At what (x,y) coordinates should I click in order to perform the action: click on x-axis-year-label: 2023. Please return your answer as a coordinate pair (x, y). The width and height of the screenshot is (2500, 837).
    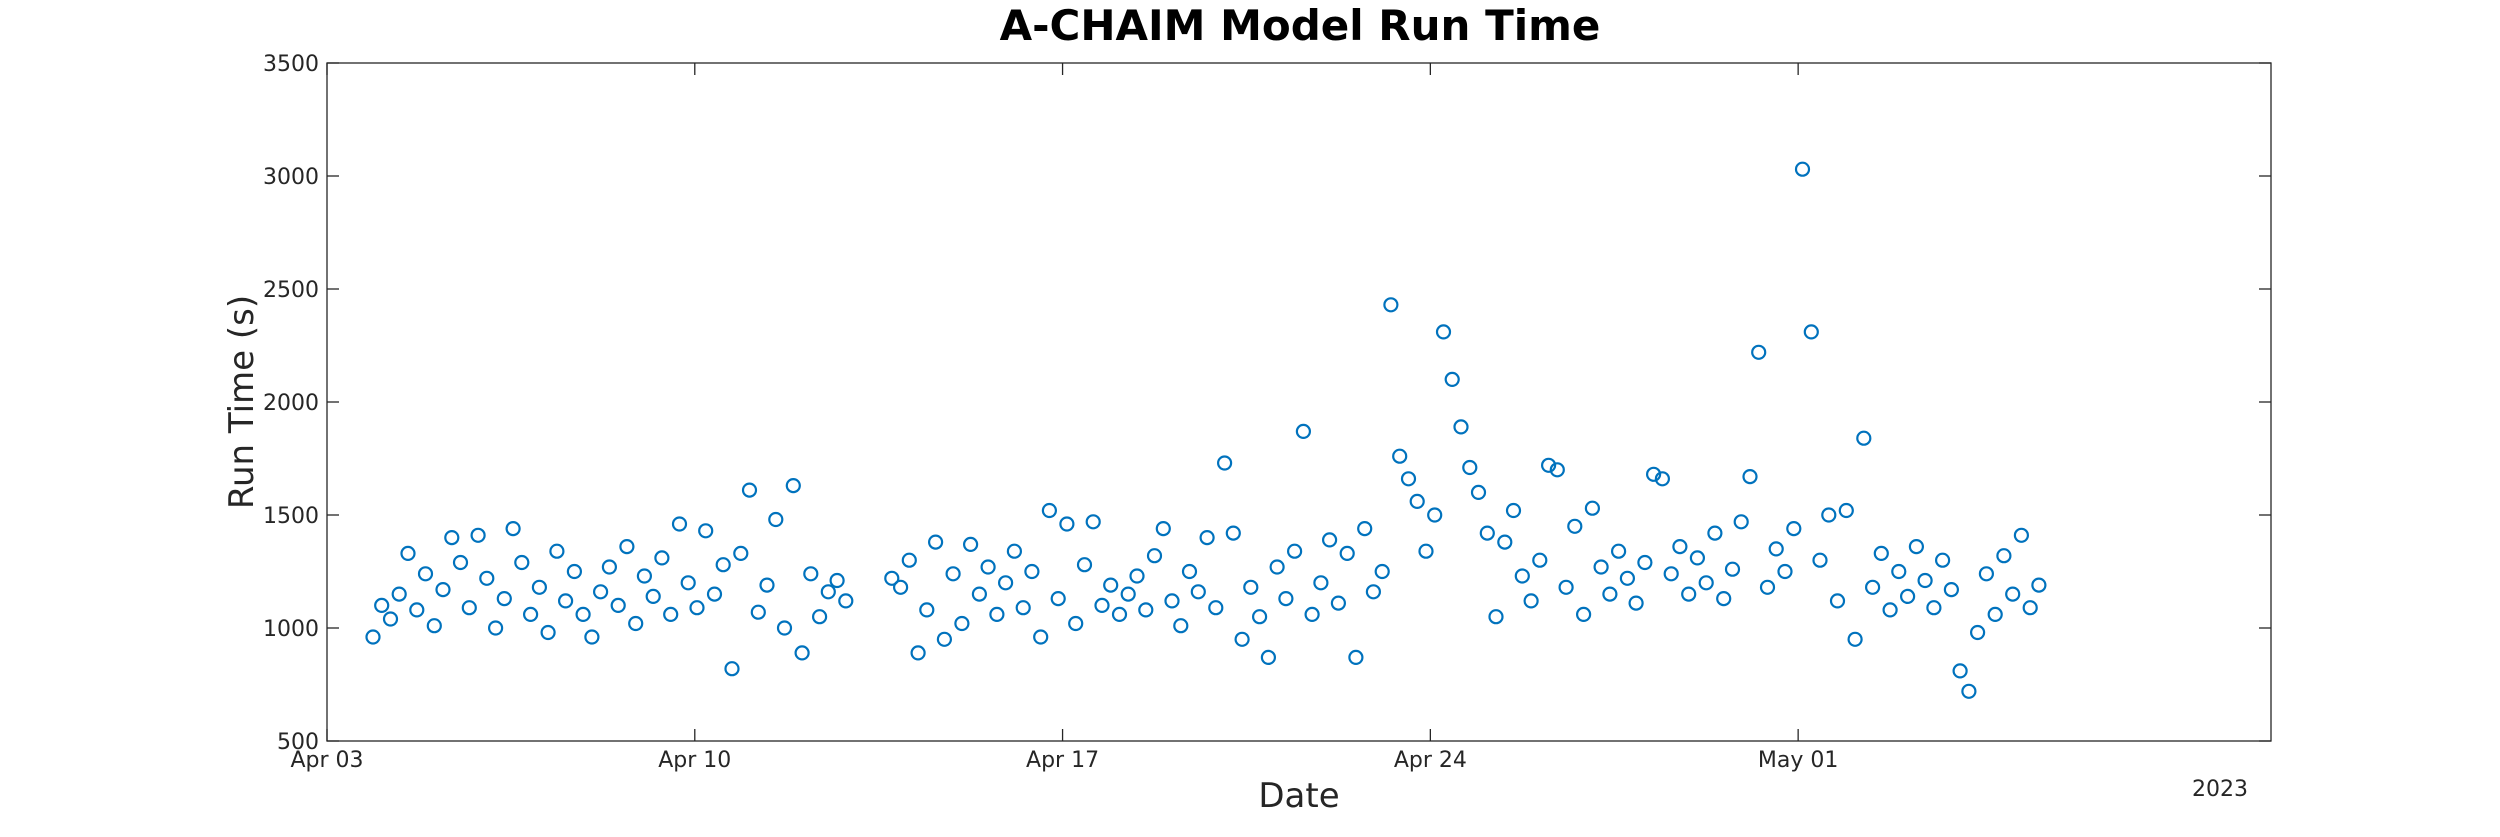
    Looking at the image, I should click on (2220, 789).